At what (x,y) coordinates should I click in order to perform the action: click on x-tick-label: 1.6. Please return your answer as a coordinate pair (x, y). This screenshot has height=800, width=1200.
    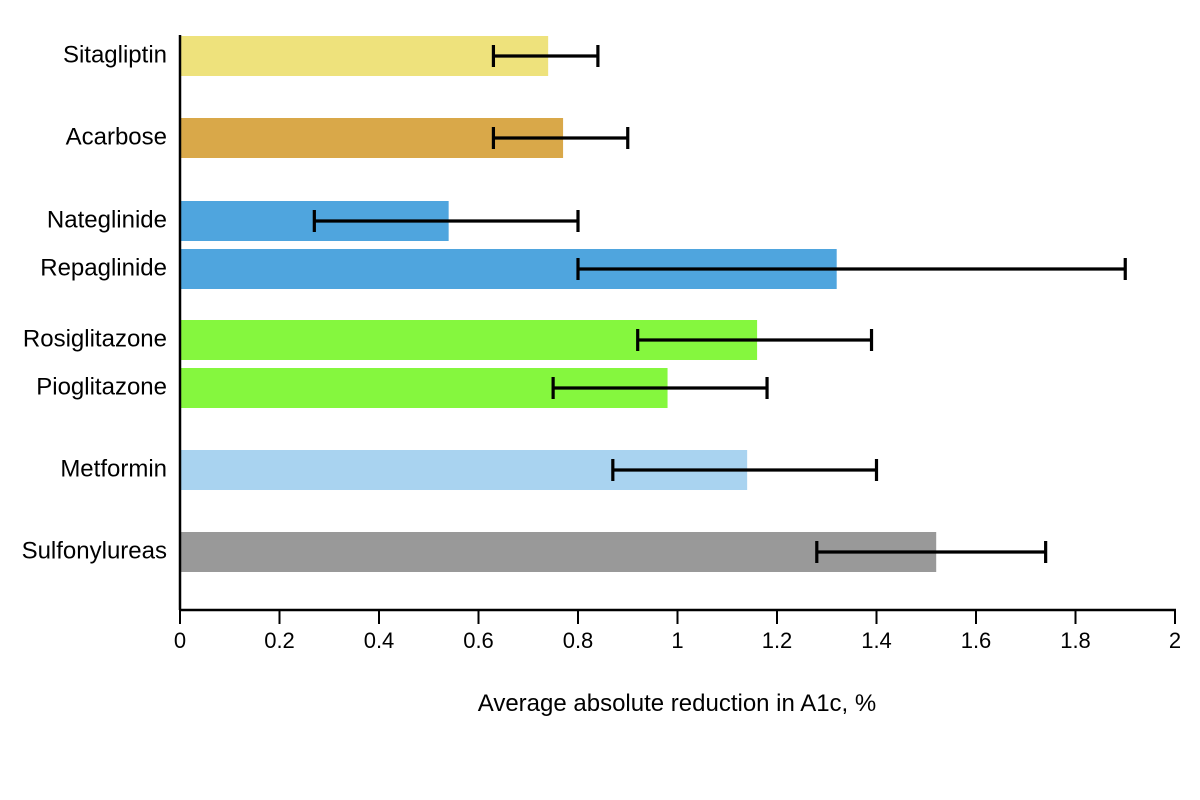
    Looking at the image, I should click on (976, 640).